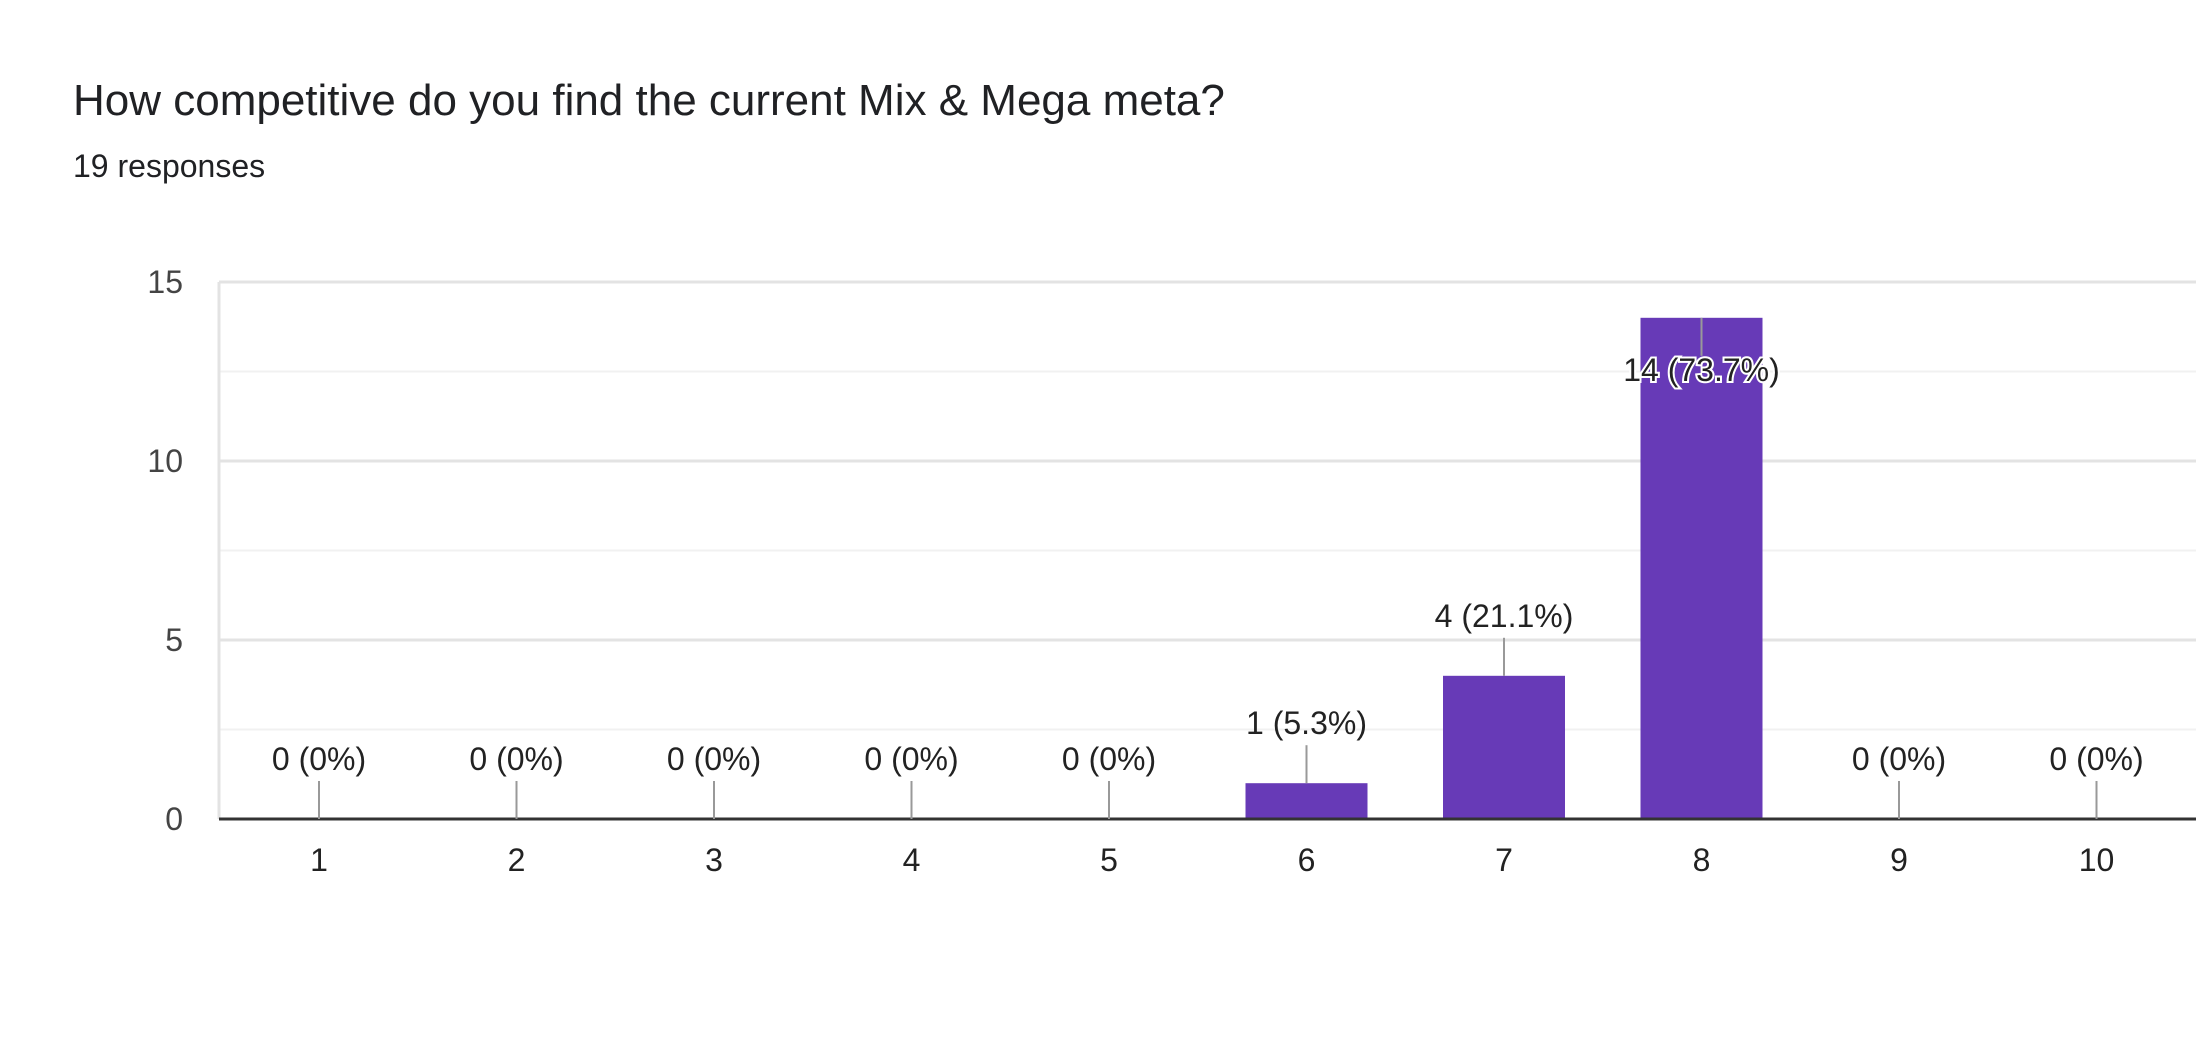 This screenshot has height=1044, width=2196. Describe the element at coordinates (319, 860) in the screenshot. I see `x-tick-label: 1` at that location.